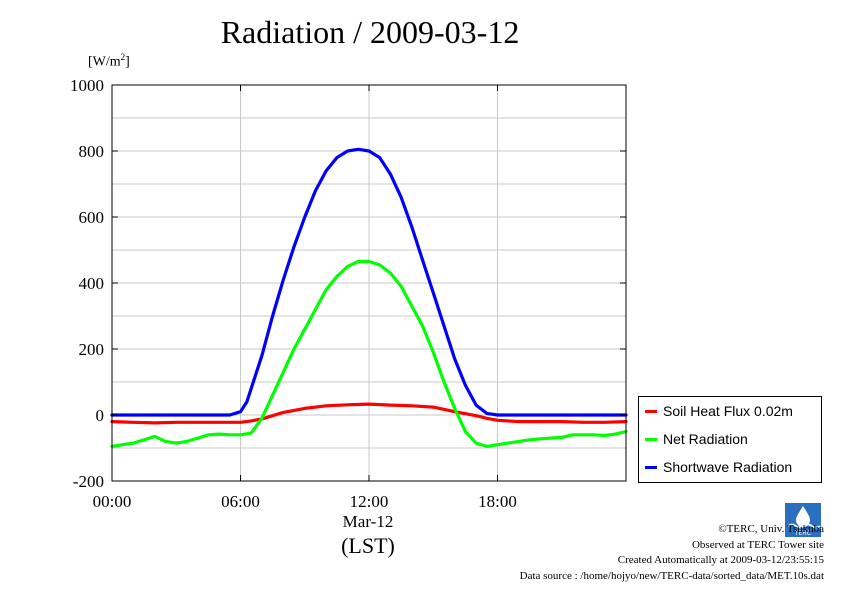 The image size is (842, 595). I want to click on x-tick-label: 18:00, so click(497, 501).